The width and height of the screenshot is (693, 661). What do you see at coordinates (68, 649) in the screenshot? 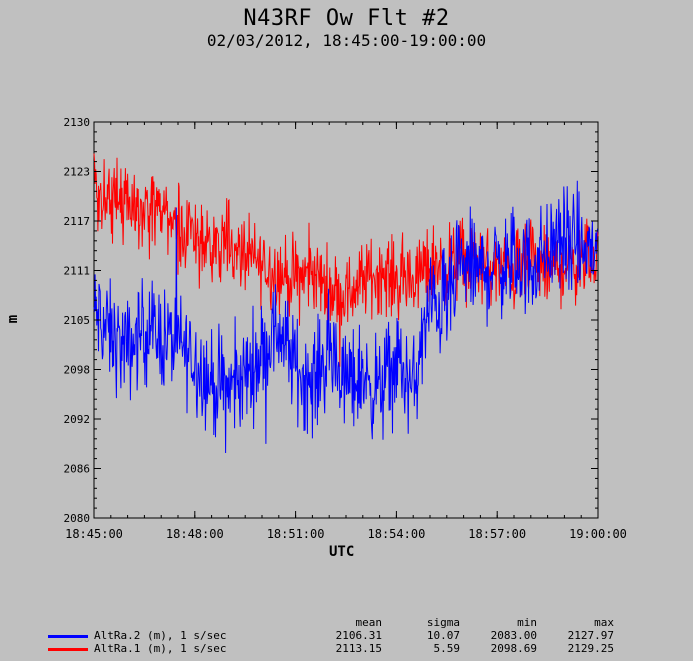
I see `legend-swatch-red` at bounding box center [68, 649].